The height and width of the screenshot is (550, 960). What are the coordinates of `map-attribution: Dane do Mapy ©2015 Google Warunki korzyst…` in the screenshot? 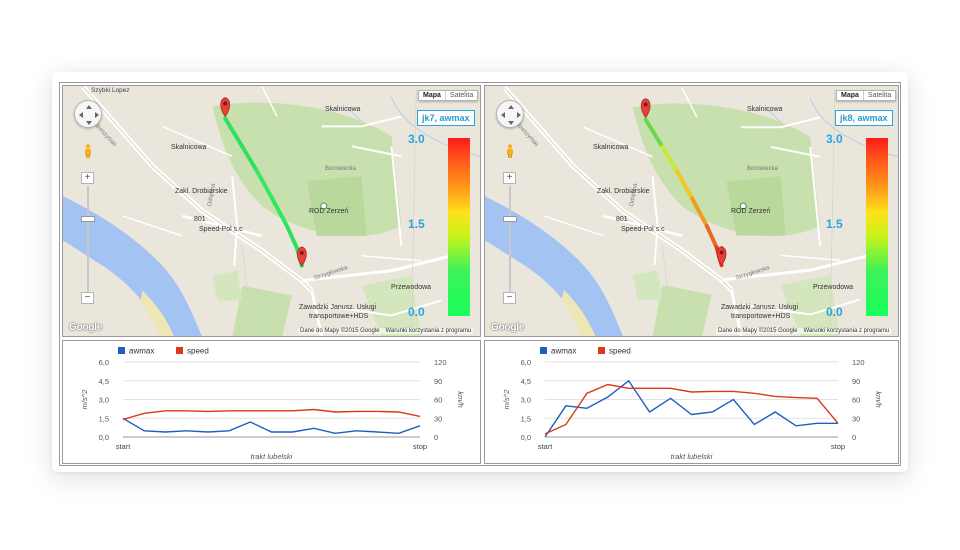 It's located at (386, 331).